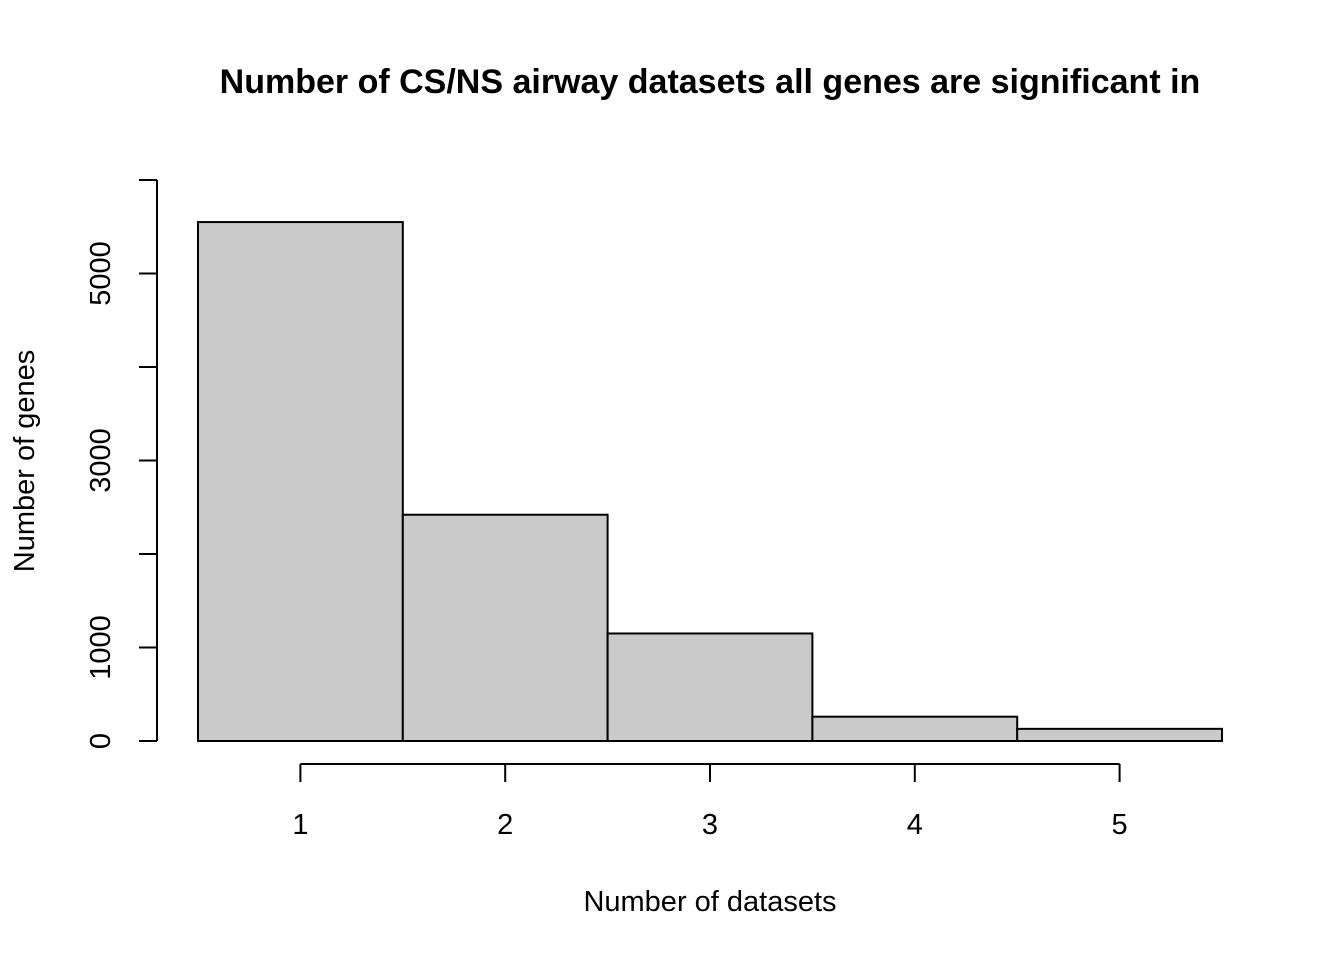 This screenshot has width=1344, height=960. I want to click on y-axis-label: Number of genes, so click(25, 461).